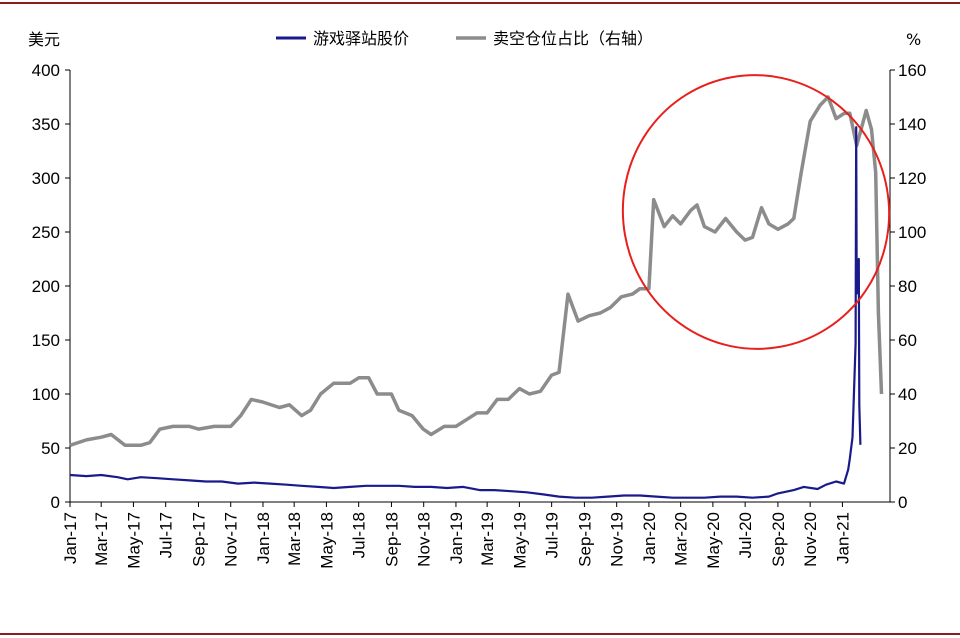 The width and height of the screenshot is (960, 638). I want to click on x-tick-label: May-19, so click(519, 540).